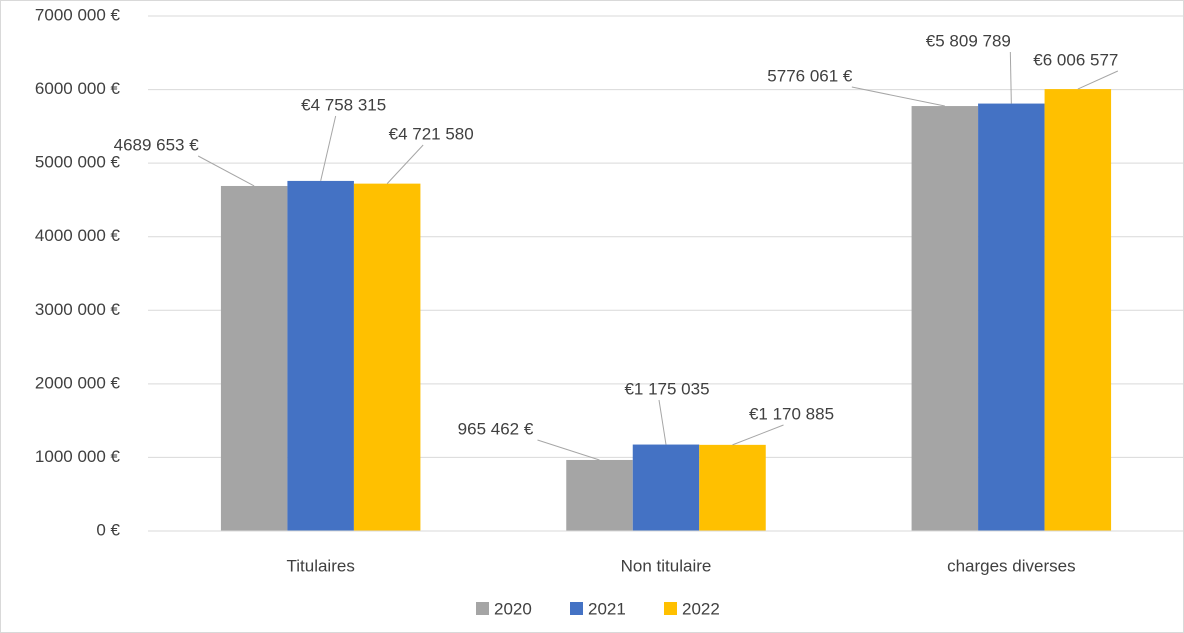  What do you see at coordinates (108, 529) in the screenshot?
I see `y-tick-label: 0 €` at bounding box center [108, 529].